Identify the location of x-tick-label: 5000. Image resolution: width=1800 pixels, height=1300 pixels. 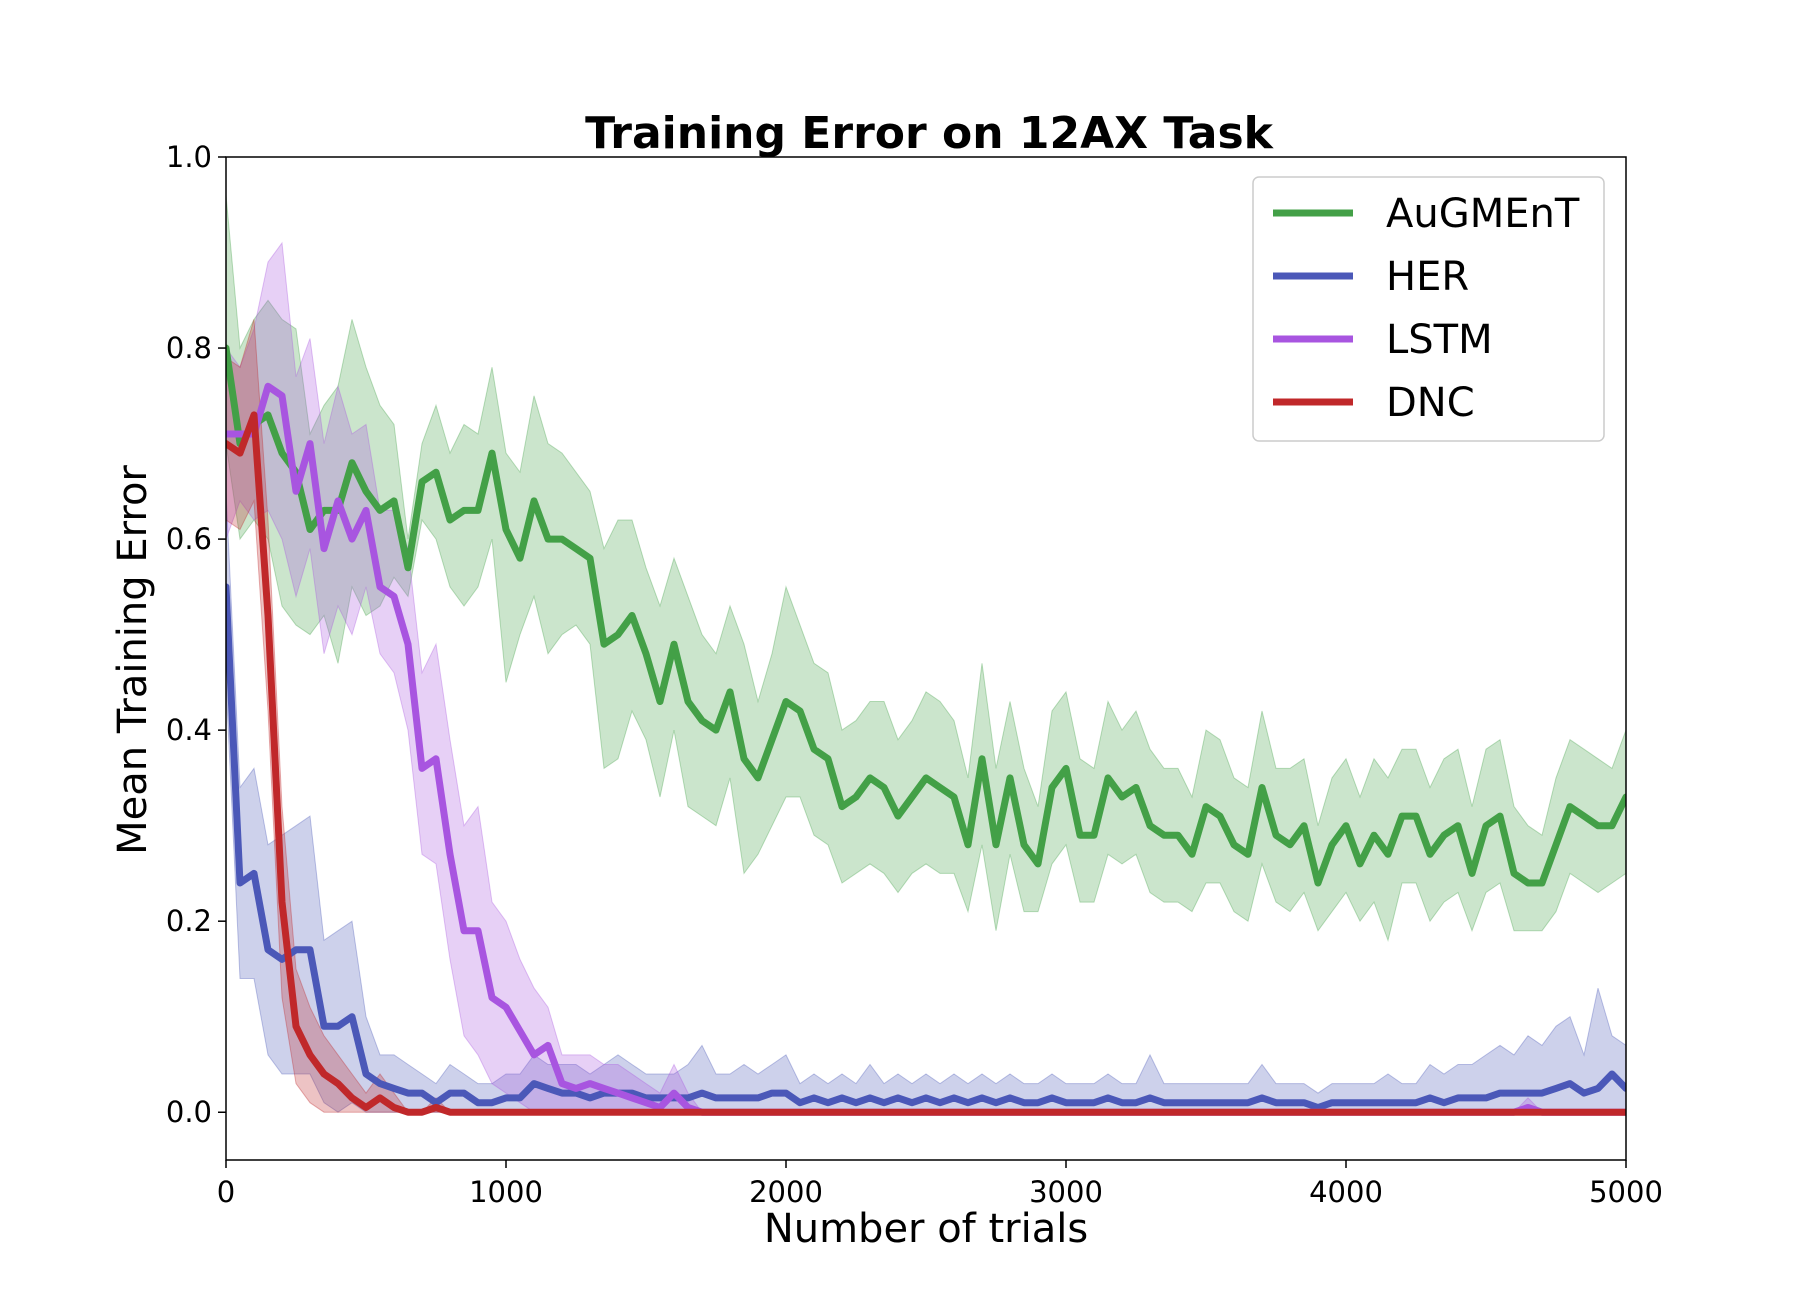
(1626, 1192).